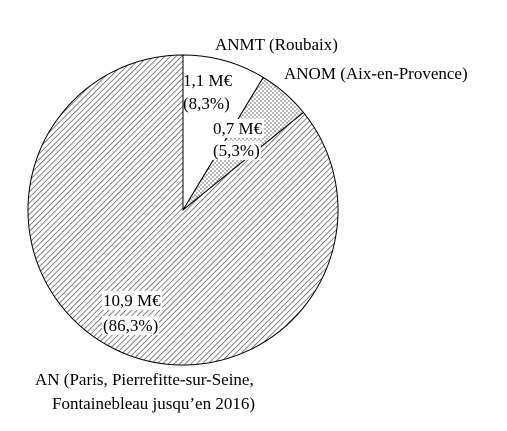 The height and width of the screenshot is (431, 507). I want to click on value-label: 10,9 M€, so click(132, 300).